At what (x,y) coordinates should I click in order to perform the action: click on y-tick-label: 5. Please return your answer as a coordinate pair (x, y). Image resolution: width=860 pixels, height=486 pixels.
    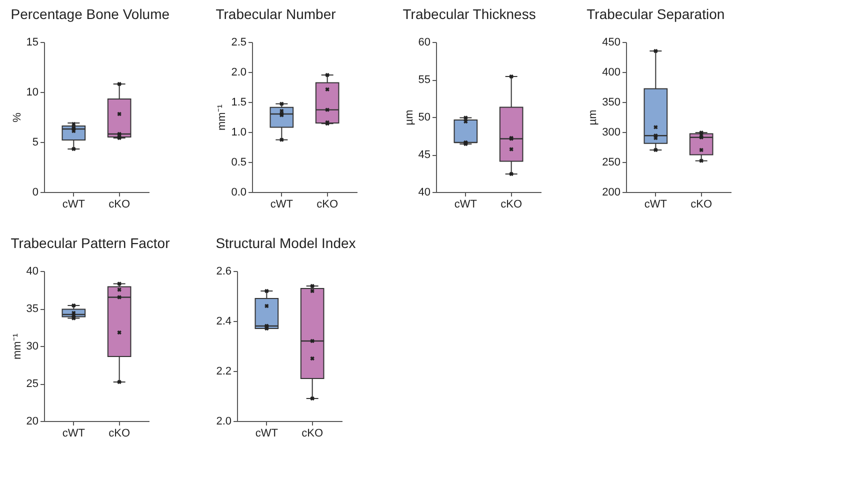
    Looking at the image, I should click on (35, 142).